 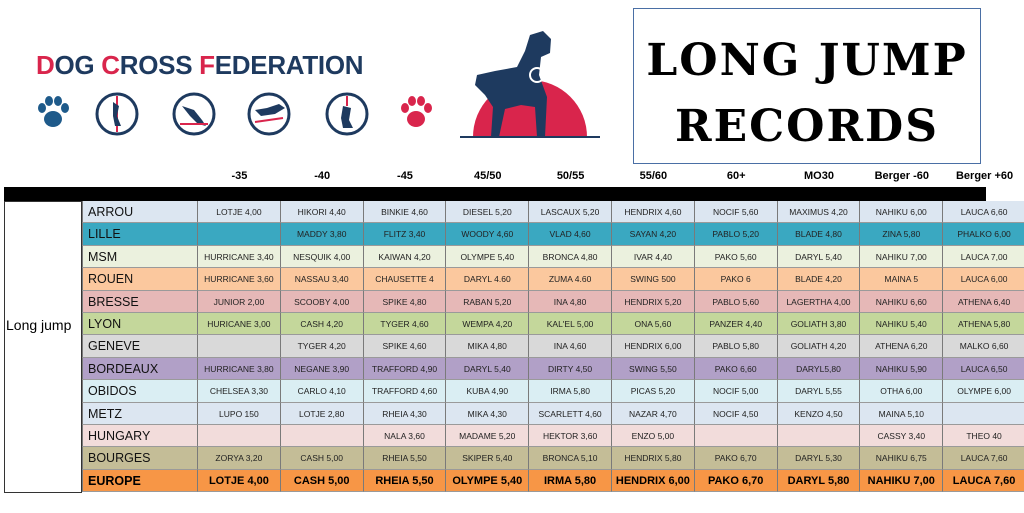 What do you see at coordinates (140, 279) in the screenshot?
I see `team-name-cell: ROUEN` at bounding box center [140, 279].